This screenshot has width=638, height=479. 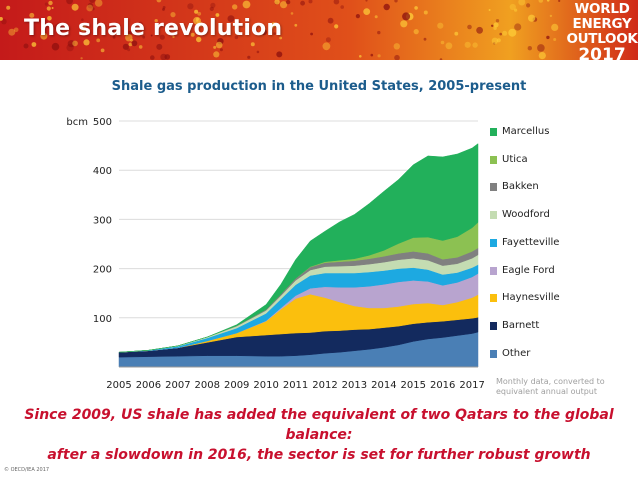 I want to click on legend-label: Haynesville, so click(x=531, y=298).